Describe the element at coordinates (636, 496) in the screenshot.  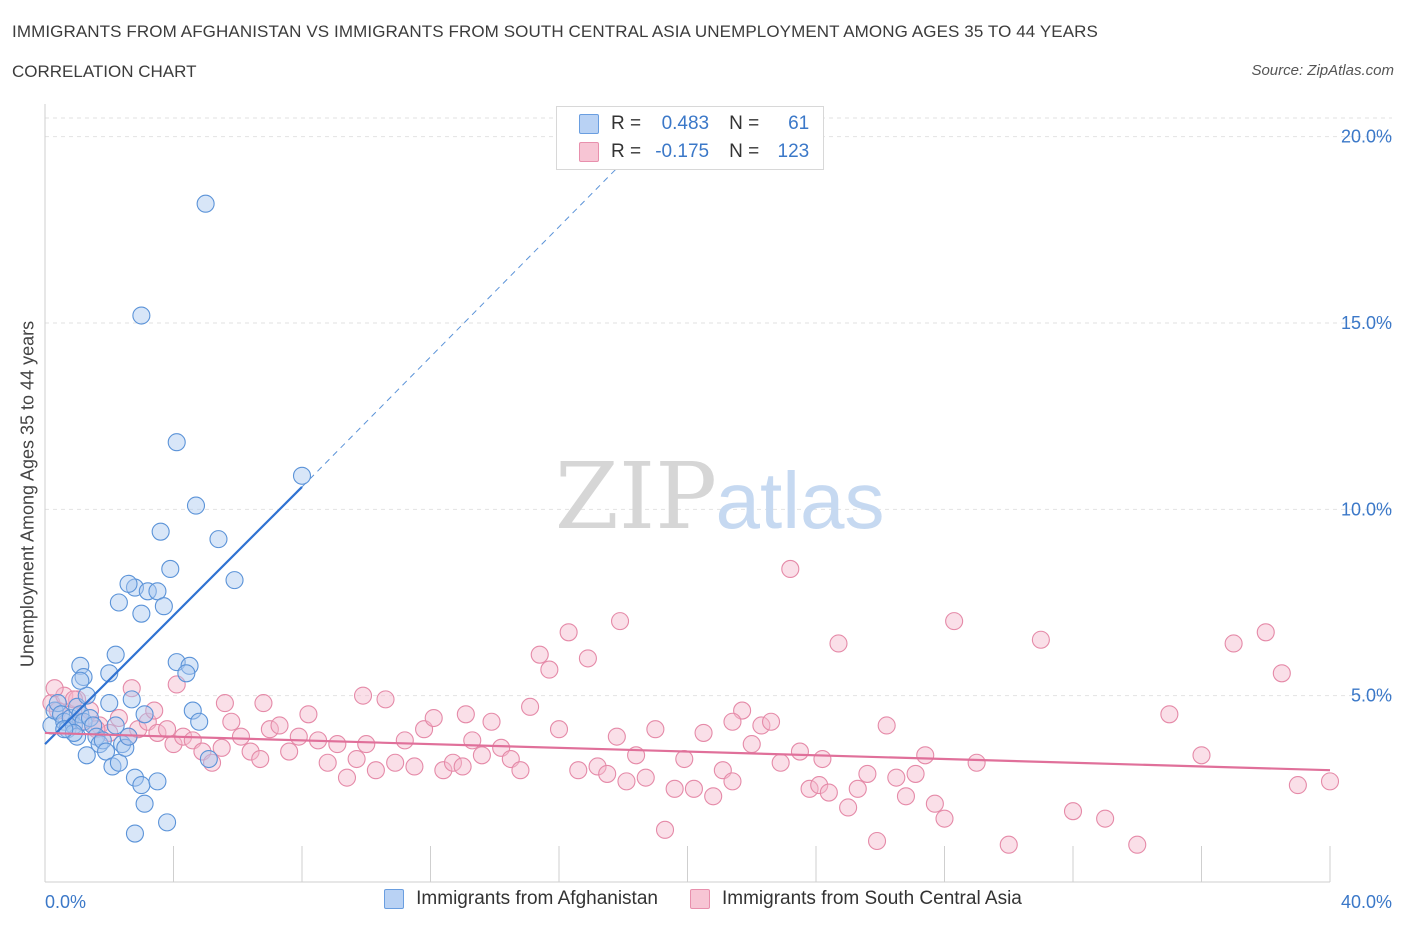
I see `watermark-zip: ZIP` at that location.